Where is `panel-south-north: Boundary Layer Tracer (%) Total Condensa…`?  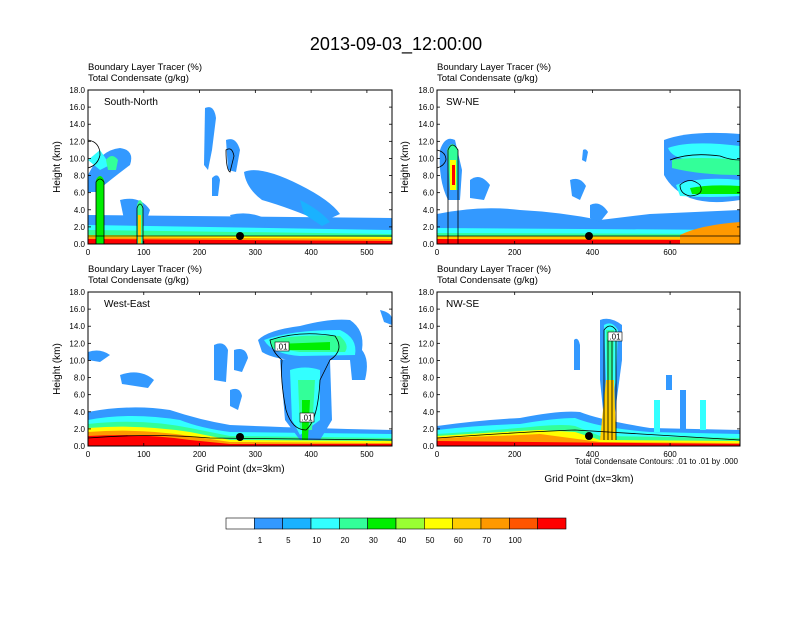 panel-south-north: Boundary Layer Tracer (%) Total Condensa… is located at coordinates (222, 159).